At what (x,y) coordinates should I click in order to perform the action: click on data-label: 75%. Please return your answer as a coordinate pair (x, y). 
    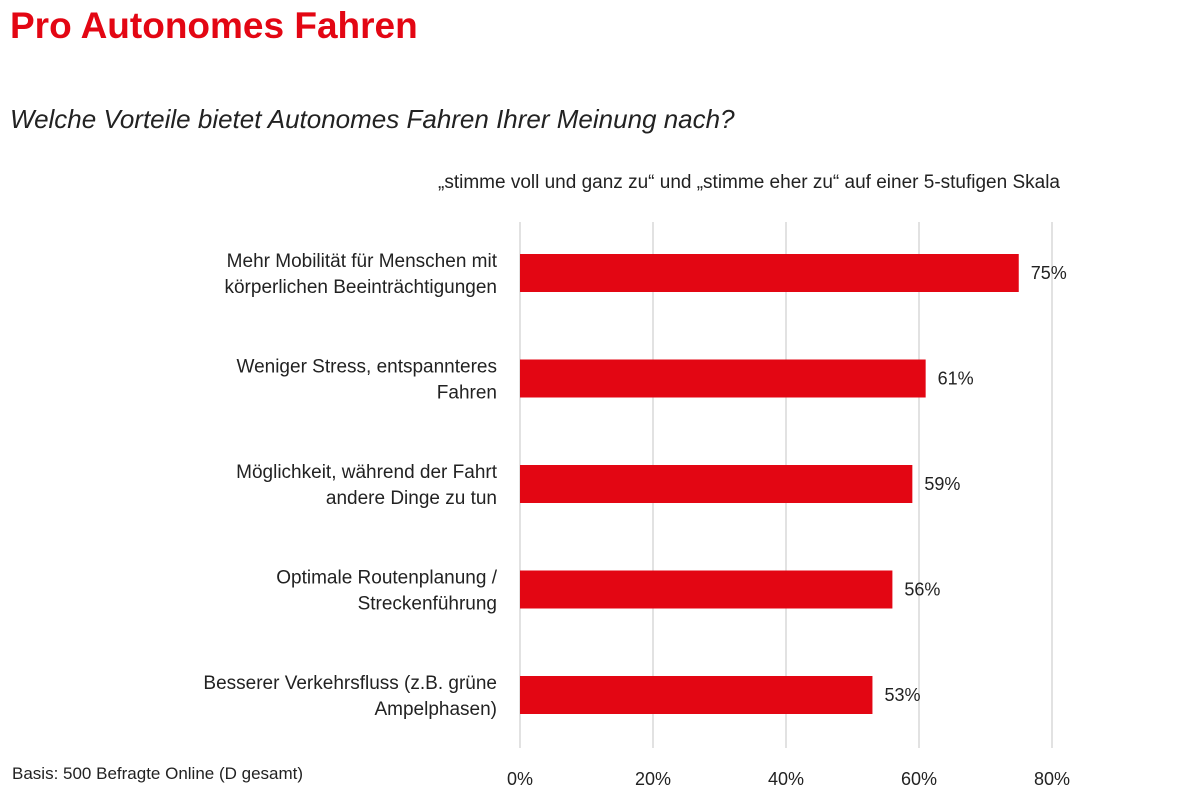
    Looking at the image, I should click on (1049, 273).